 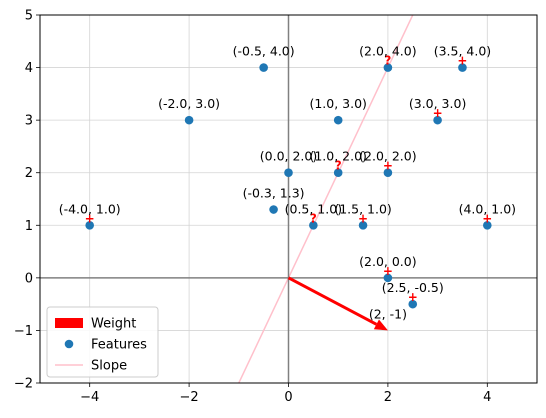 I want to click on y-tick-label: 4, so click(x=29, y=68).